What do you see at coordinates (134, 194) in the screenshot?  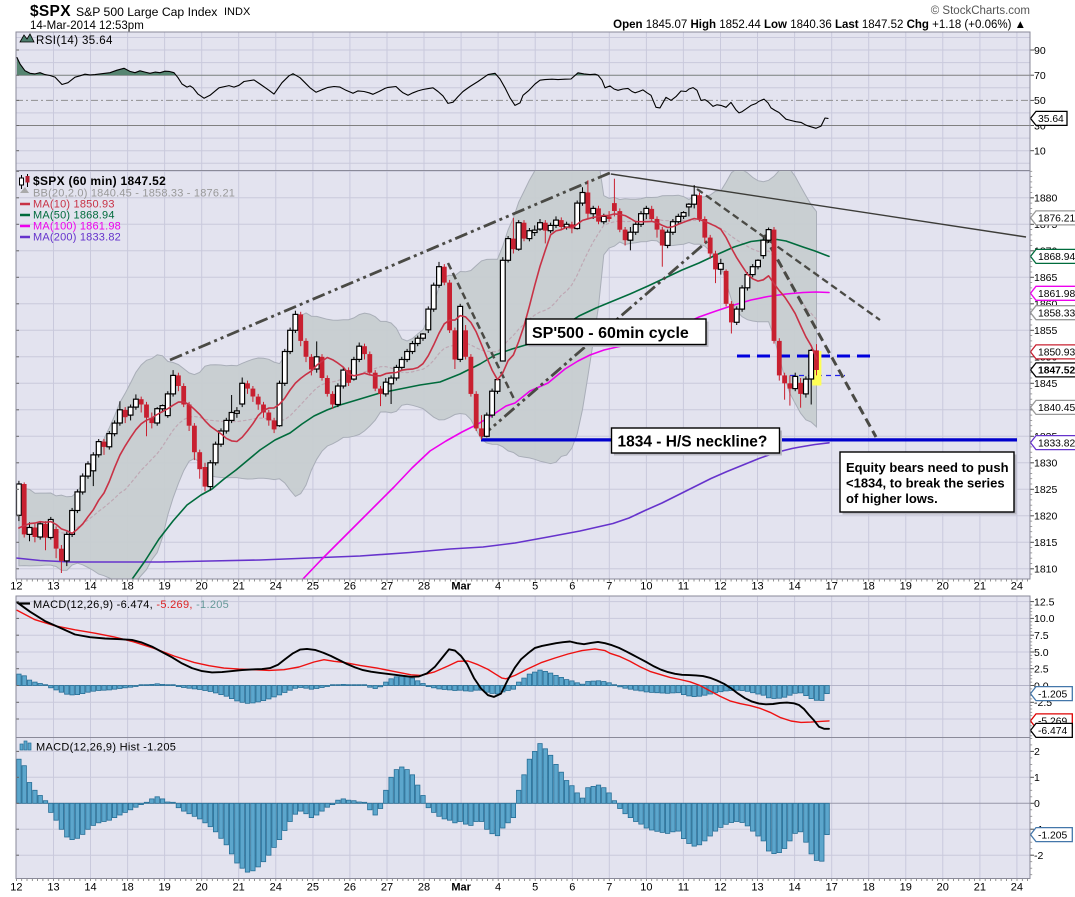 I see `svg-text:BB(20,2.0) 1840.45 - 1858.33 -: BB(20,2.0) 1840.45 - 1858.33 - 1876.21` at bounding box center [134, 194].